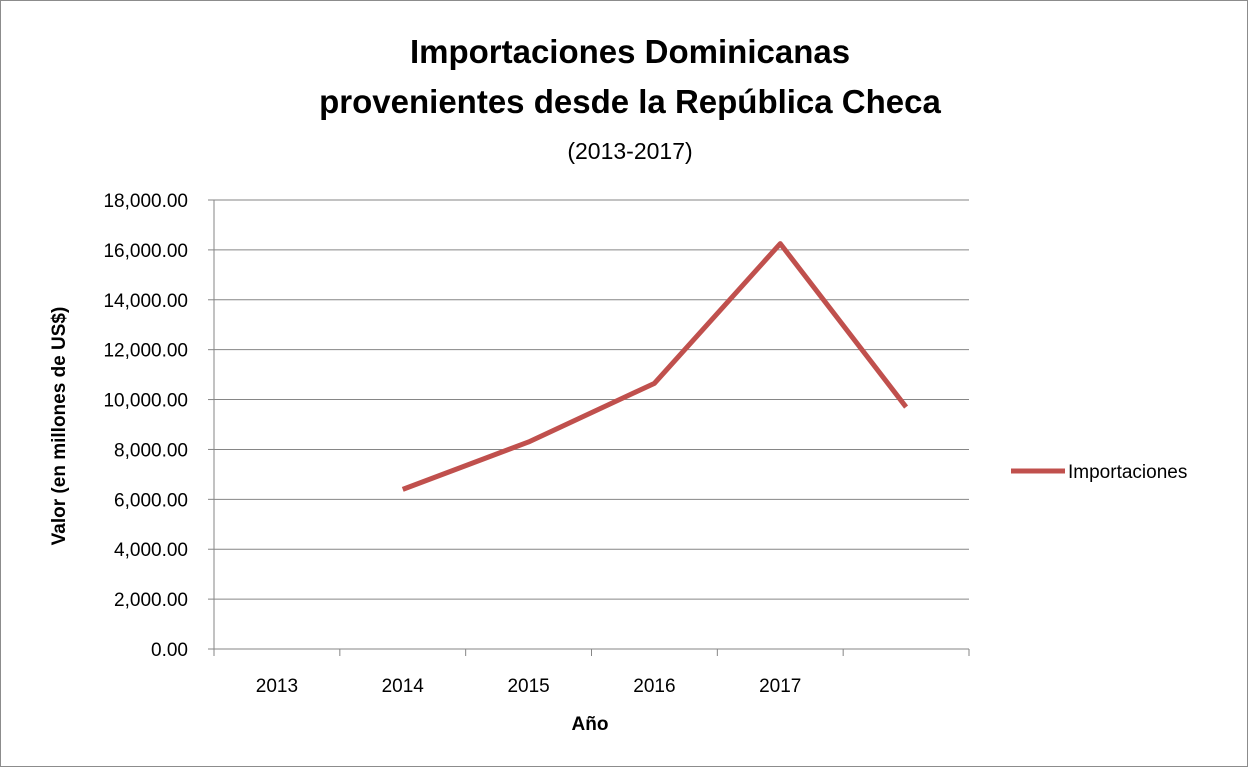 This screenshot has width=1248, height=768. I want to click on series-layer, so click(655, 366).